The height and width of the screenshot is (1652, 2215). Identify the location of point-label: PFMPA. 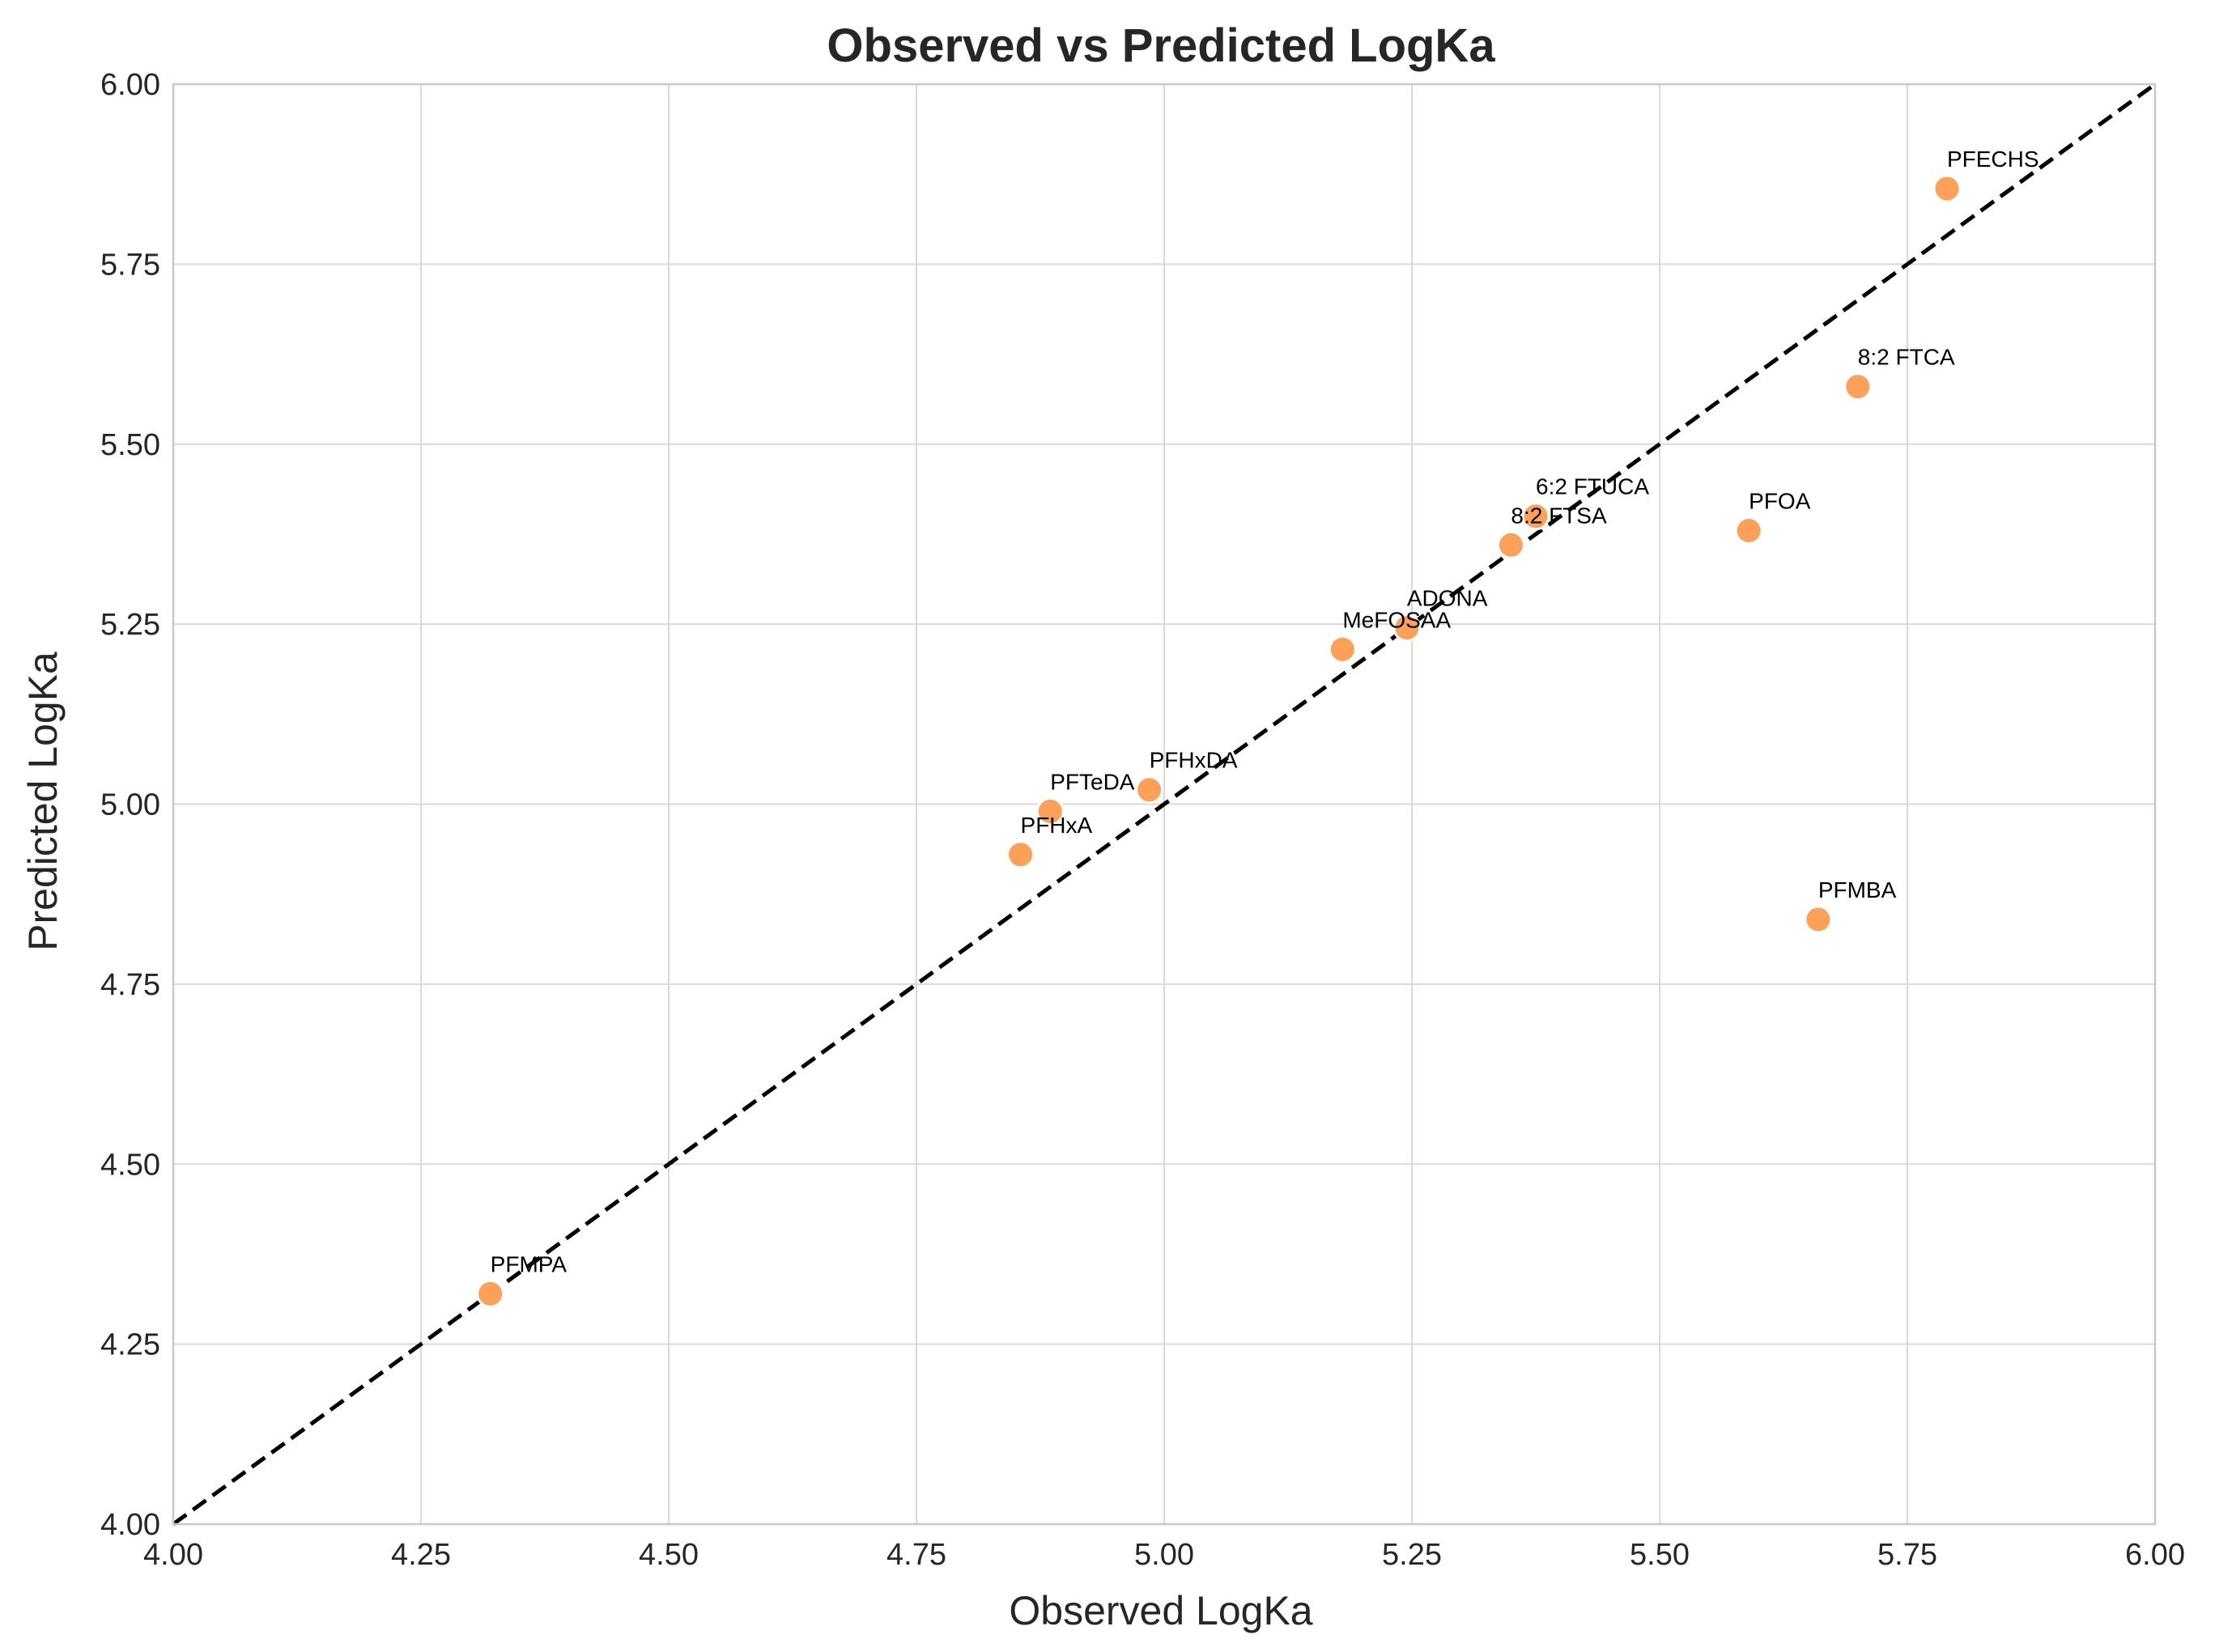
(529, 1263).